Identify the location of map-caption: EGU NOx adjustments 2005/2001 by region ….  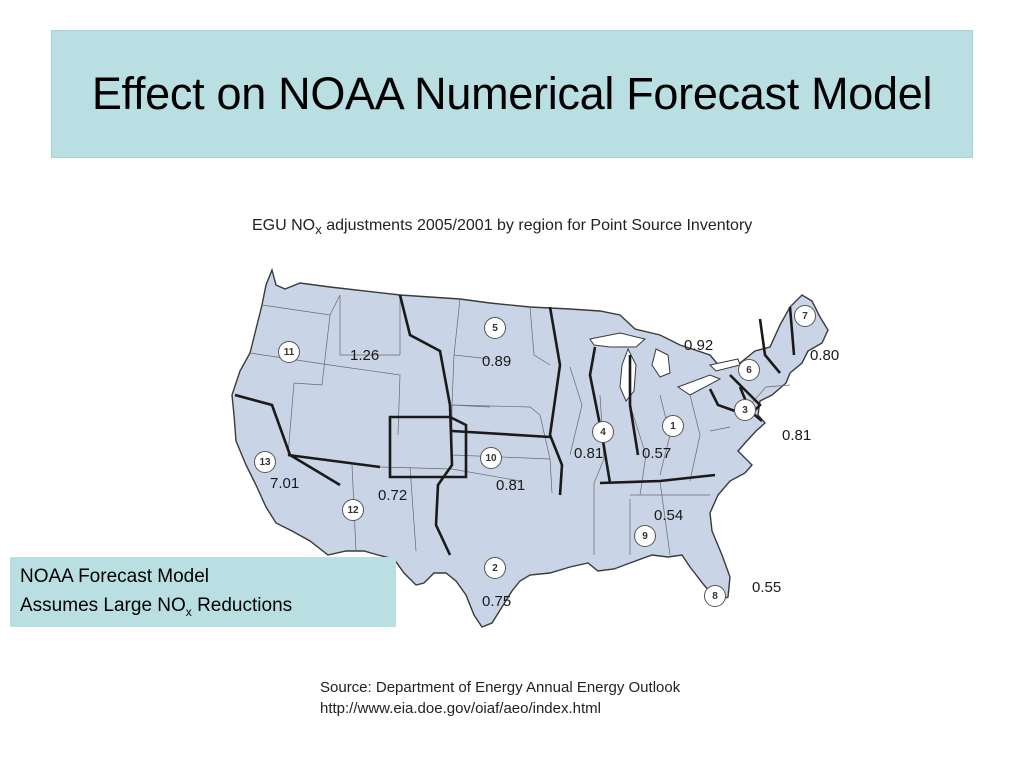
(502, 227).